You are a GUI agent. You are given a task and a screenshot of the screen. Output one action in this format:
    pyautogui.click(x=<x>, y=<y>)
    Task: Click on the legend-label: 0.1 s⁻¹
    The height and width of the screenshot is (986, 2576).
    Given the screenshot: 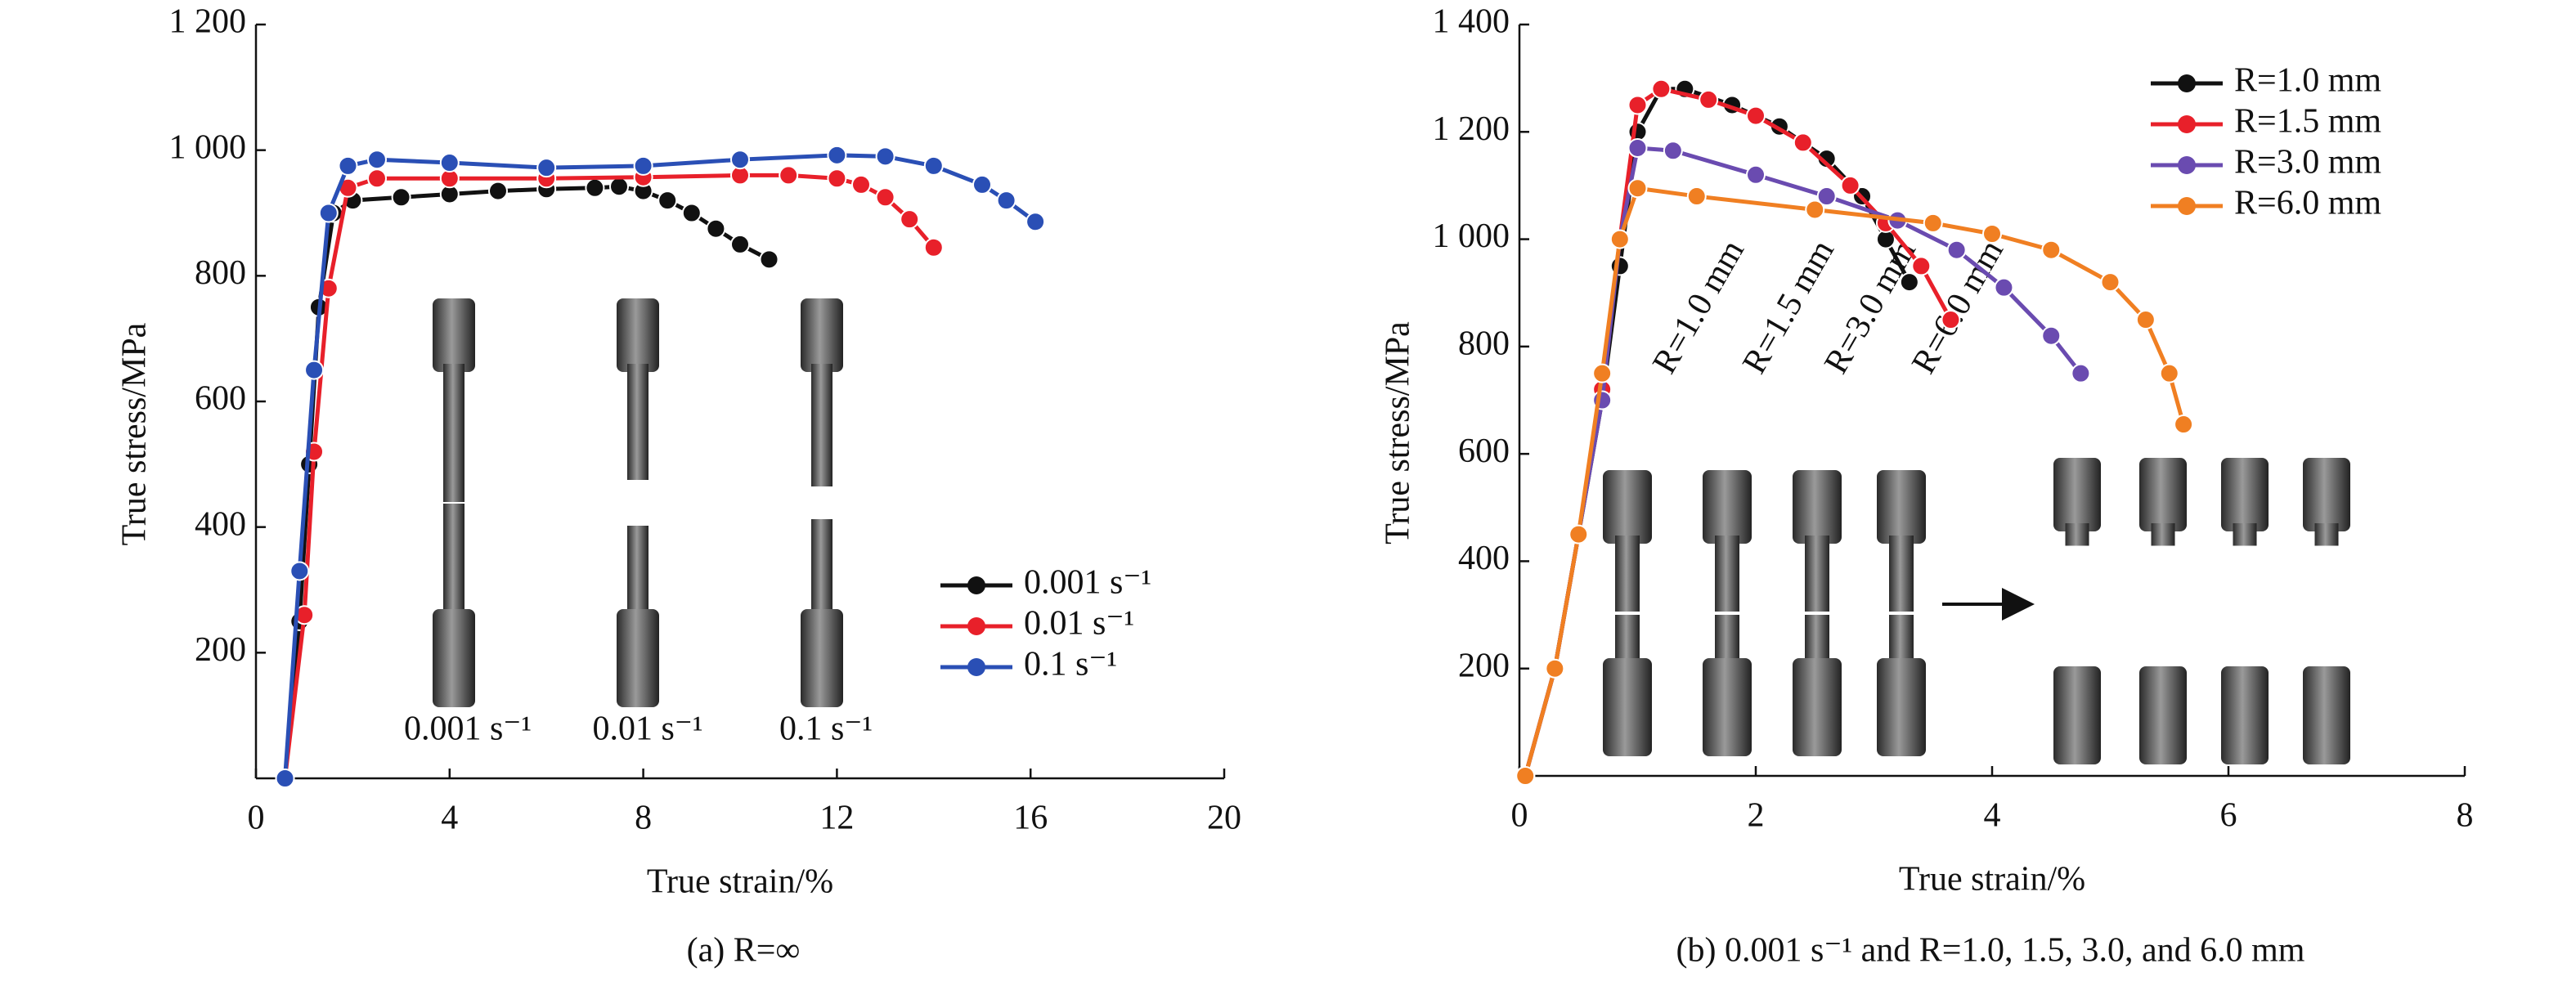 What is the action you would take?
    pyautogui.click(x=1070, y=665)
    